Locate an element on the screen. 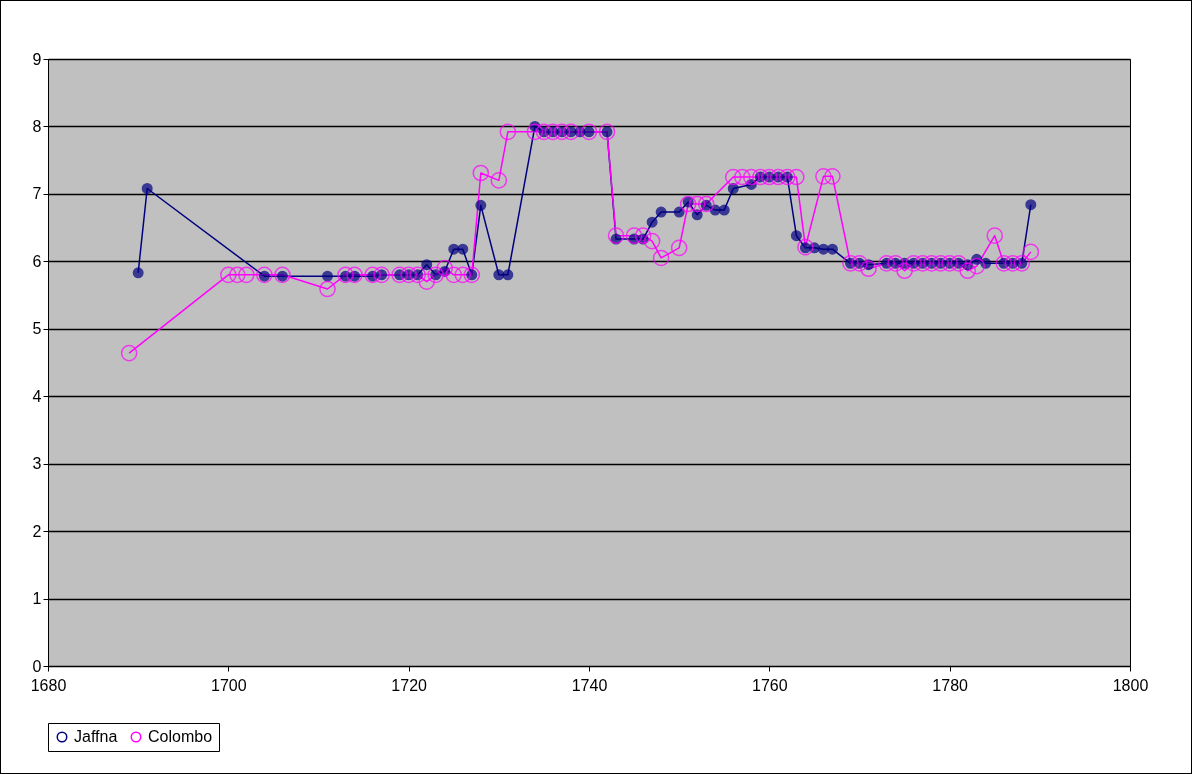 This screenshot has width=1192, height=774. x-tick-label: 1780 is located at coordinates (950, 685).